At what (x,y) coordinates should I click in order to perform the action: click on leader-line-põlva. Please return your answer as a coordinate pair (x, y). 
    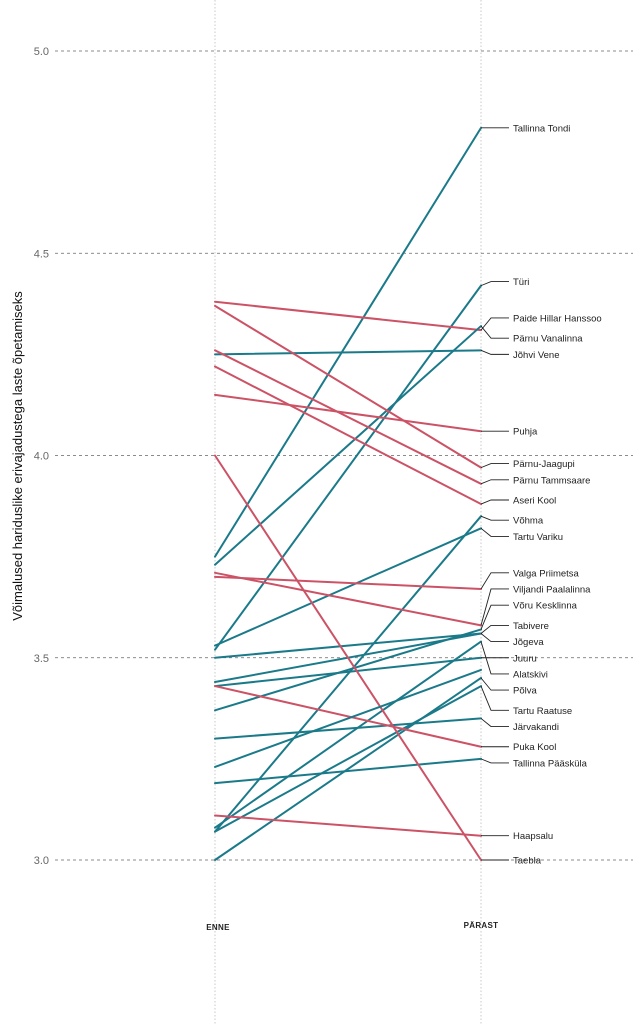
    Looking at the image, I should click on (494, 684).